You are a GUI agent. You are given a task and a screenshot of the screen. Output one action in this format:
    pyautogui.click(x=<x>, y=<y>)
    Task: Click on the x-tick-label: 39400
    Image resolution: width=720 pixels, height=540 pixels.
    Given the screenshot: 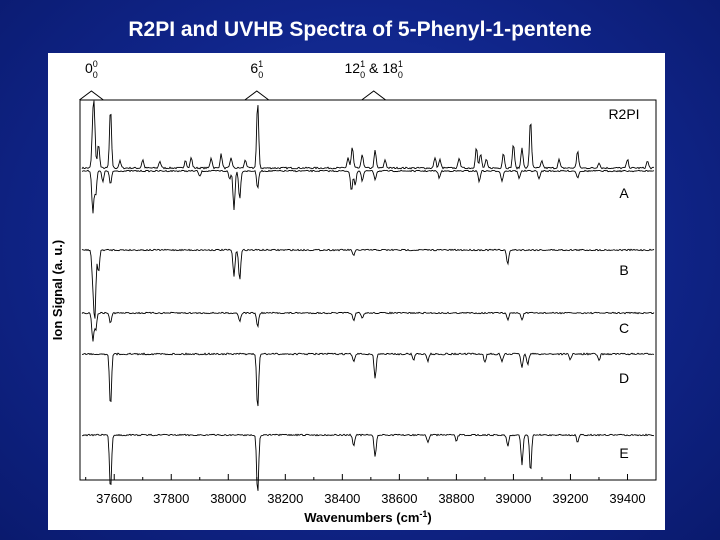 What is the action you would take?
    pyautogui.click(x=627, y=498)
    